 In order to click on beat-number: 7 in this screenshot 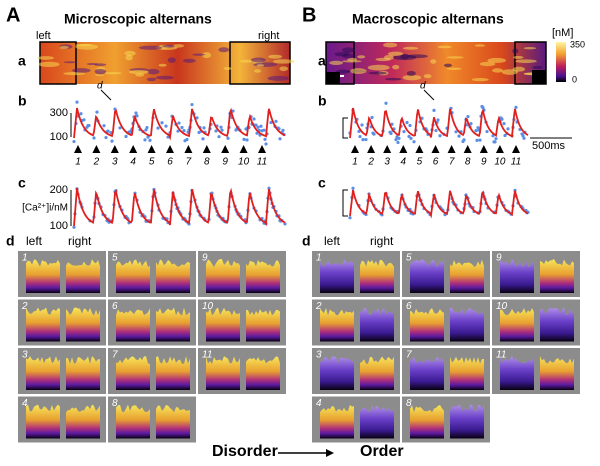, I will do `click(452, 162)`.